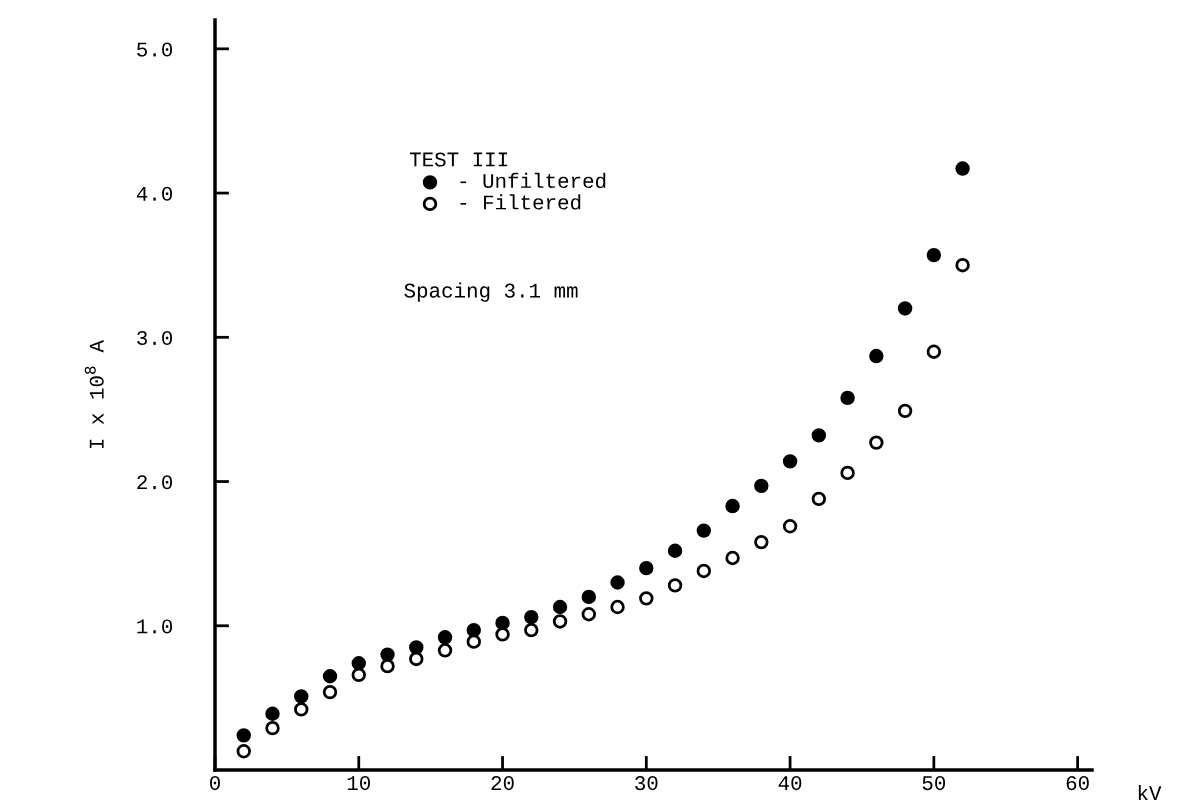 This screenshot has height=806, width=1183. Describe the element at coordinates (215, 783) in the screenshot. I see `x-tick-label: 0` at that location.